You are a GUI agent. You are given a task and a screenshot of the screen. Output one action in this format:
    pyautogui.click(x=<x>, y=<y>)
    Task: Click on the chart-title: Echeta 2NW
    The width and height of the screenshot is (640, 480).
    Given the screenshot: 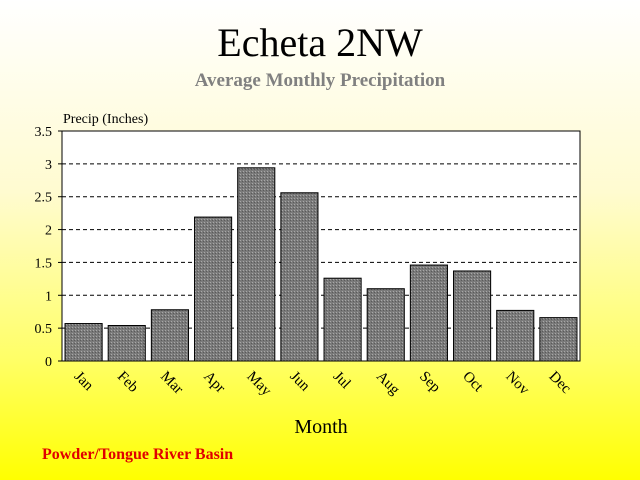 What is the action you would take?
    pyautogui.click(x=320, y=42)
    